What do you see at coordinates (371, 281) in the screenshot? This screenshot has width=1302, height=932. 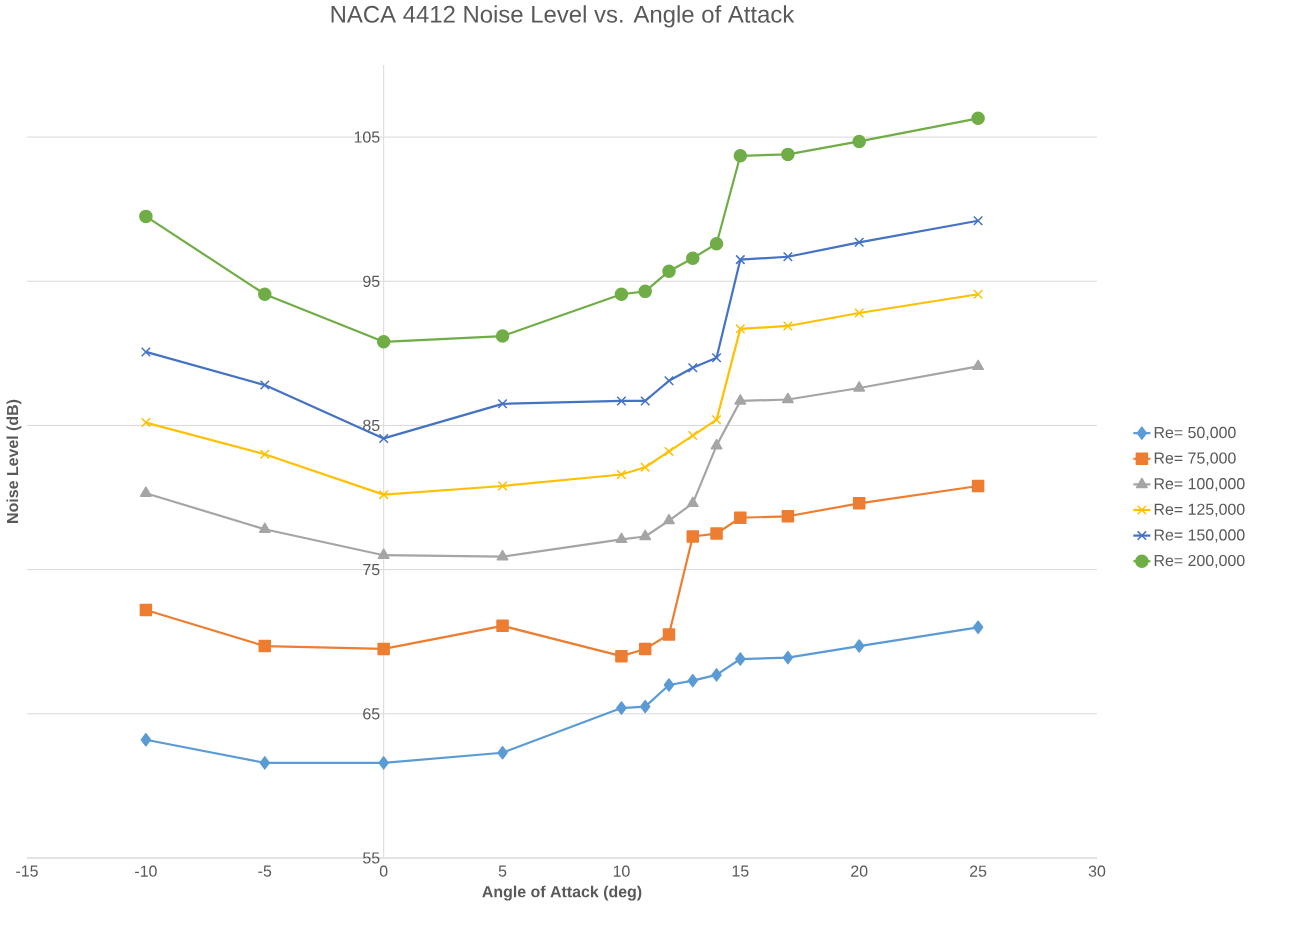 I see `y-tick-label: 95` at bounding box center [371, 281].